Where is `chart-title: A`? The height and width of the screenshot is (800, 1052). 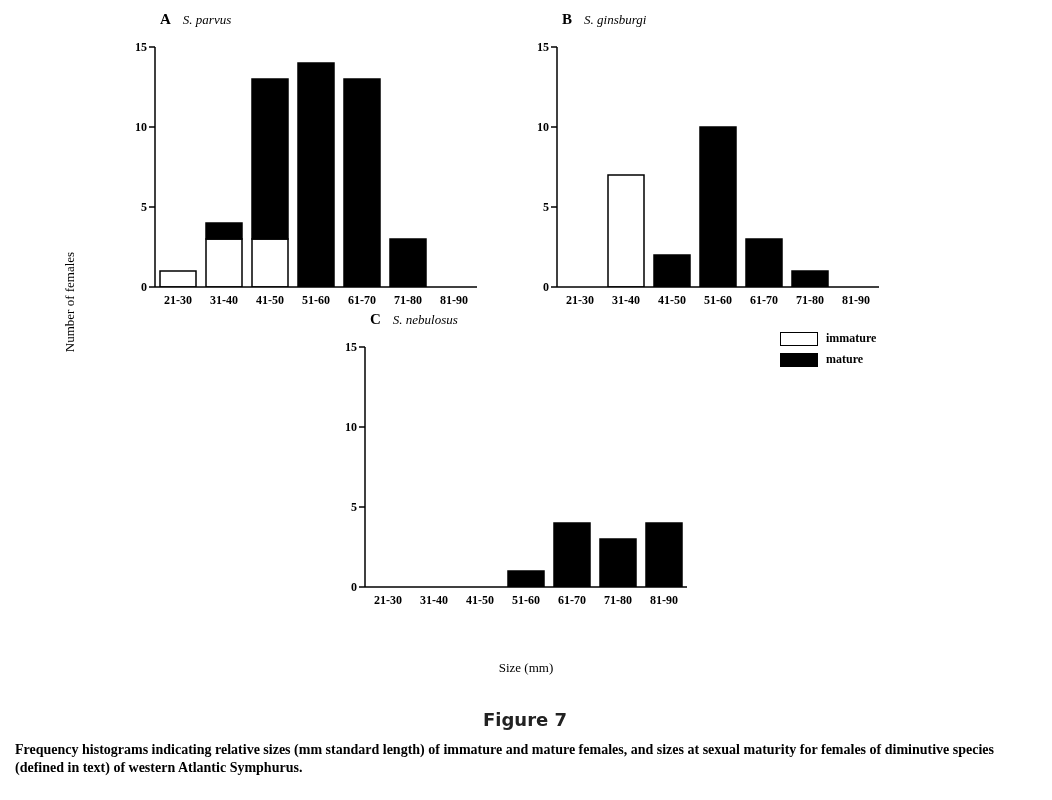
chart-title: A is located at coordinates (165, 19).